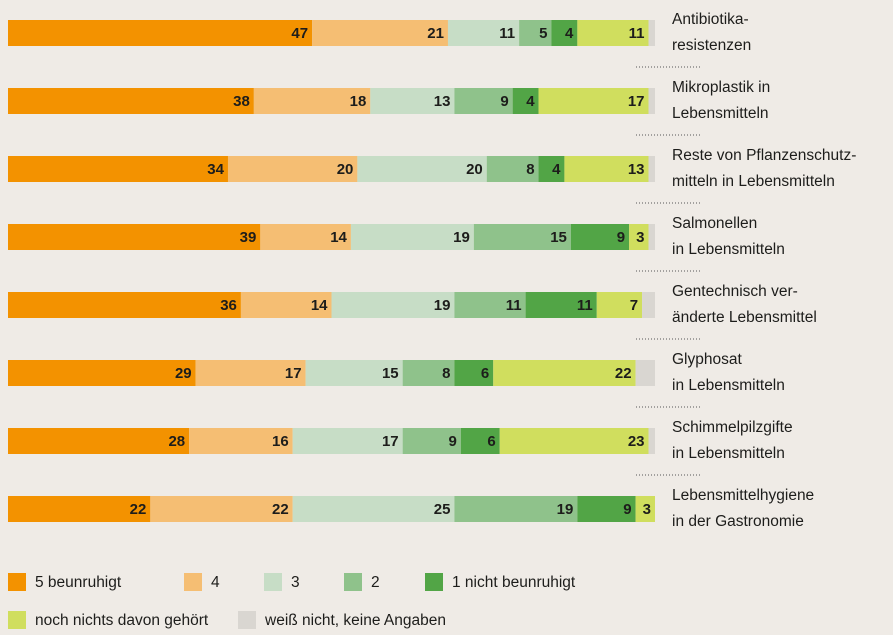 The width and height of the screenshot is (893, 635). I want to click on value-label: 39, so click(248, 237).